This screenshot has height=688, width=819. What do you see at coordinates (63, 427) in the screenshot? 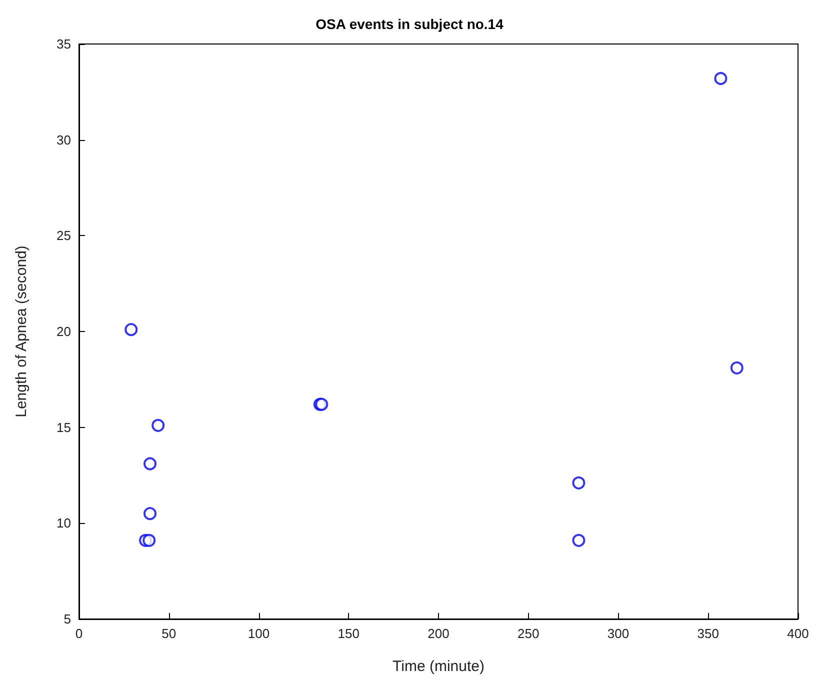
I see `y-tick-label: 15` at bounding box center [63, 427].